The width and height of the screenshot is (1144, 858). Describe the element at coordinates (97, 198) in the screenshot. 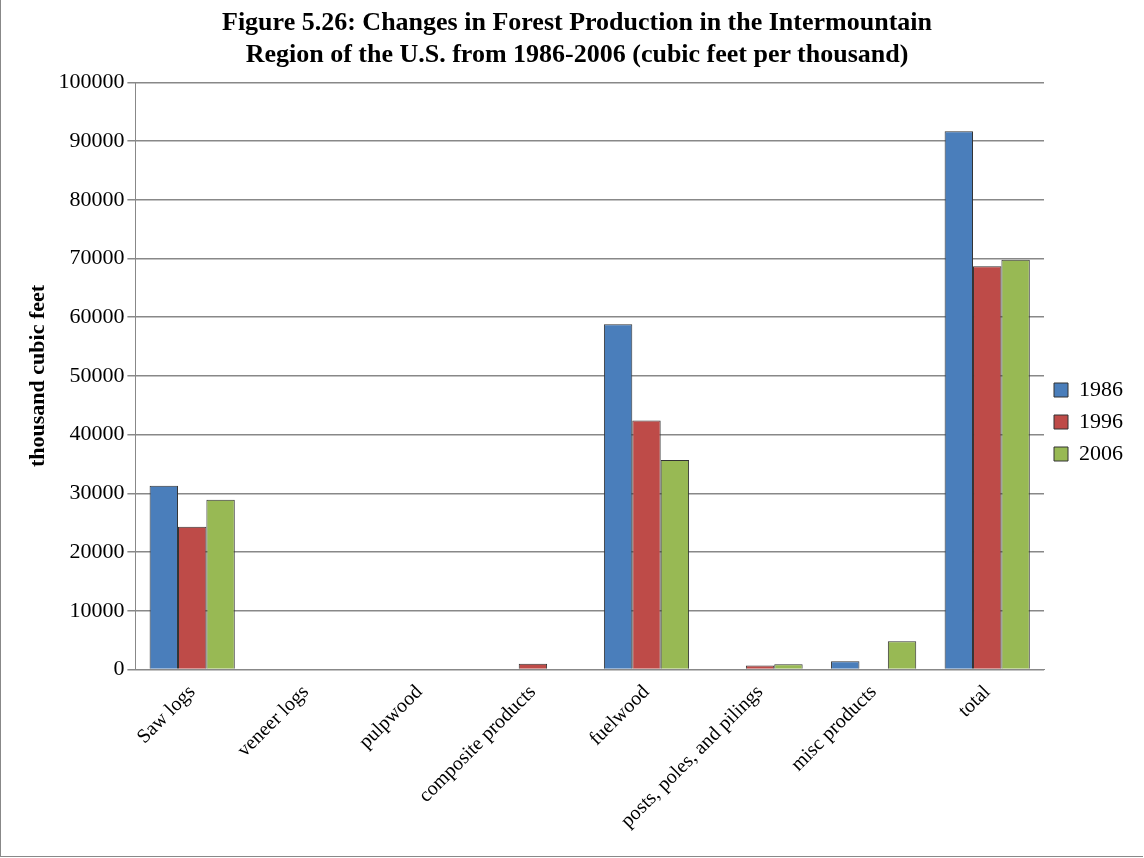

I see `y-tick-label: 80000` at that location.